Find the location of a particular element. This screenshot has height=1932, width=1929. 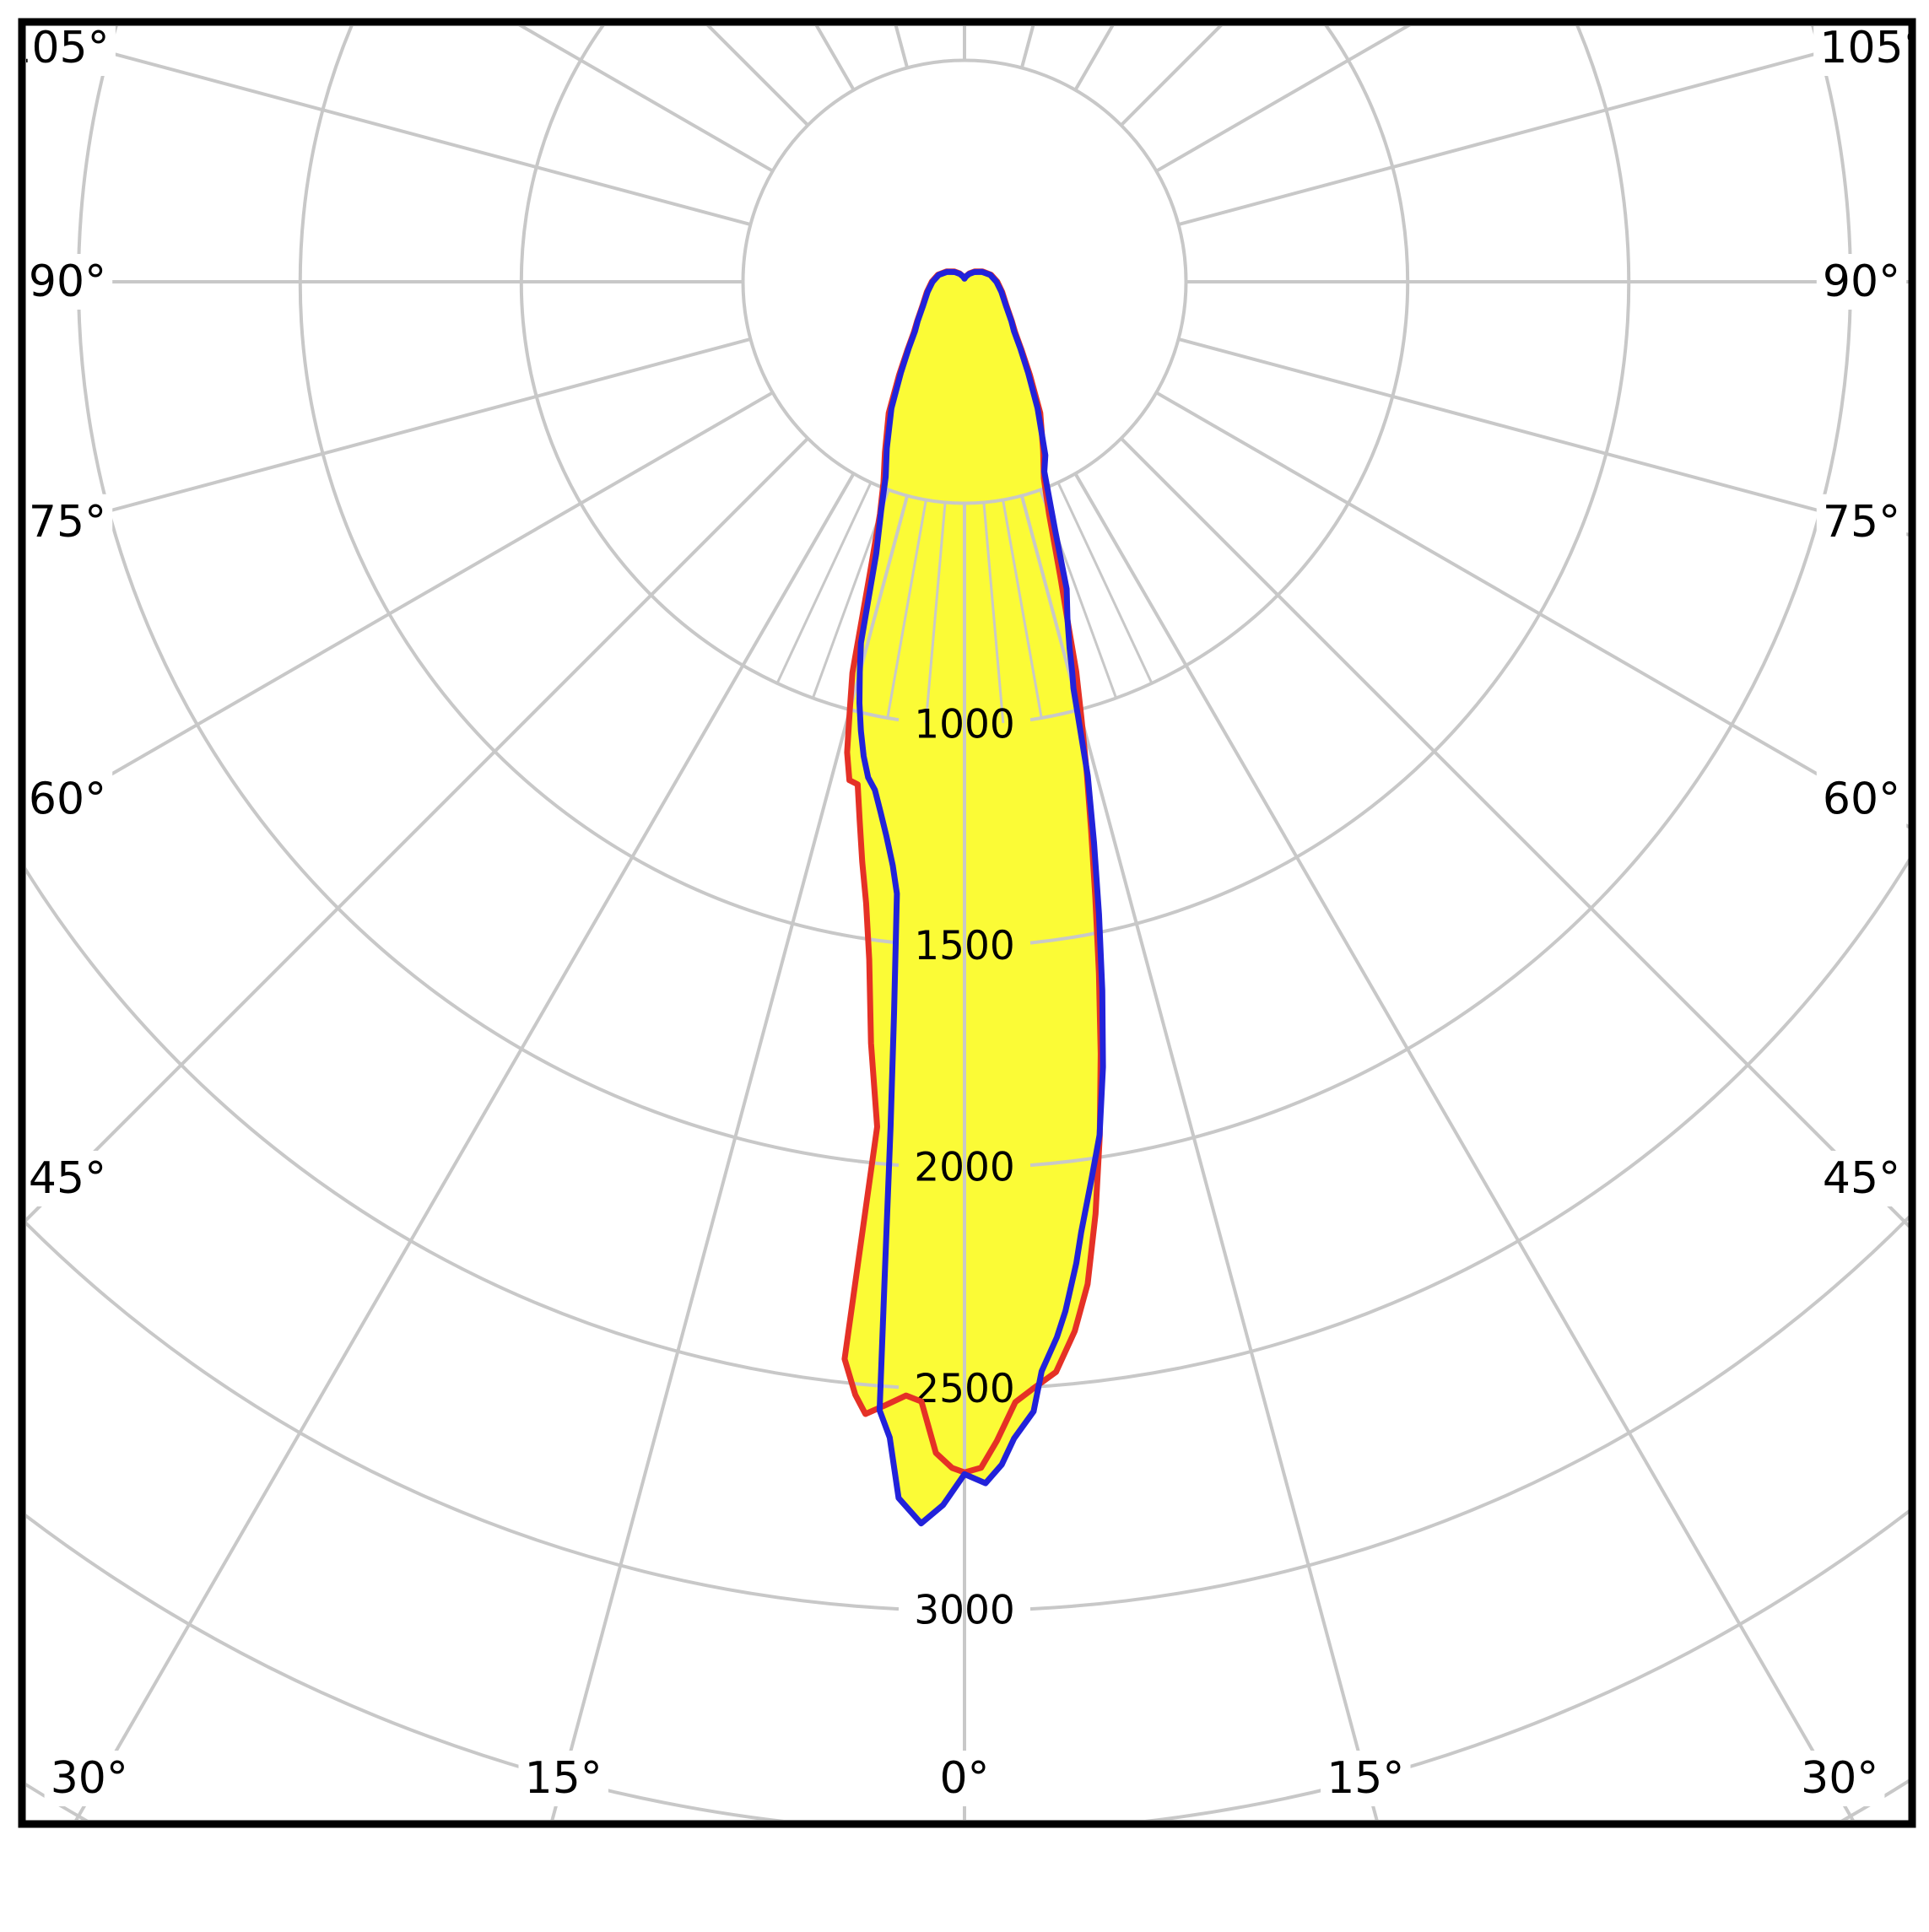

angle-label: 0° is located at coordinates (964, 1778).